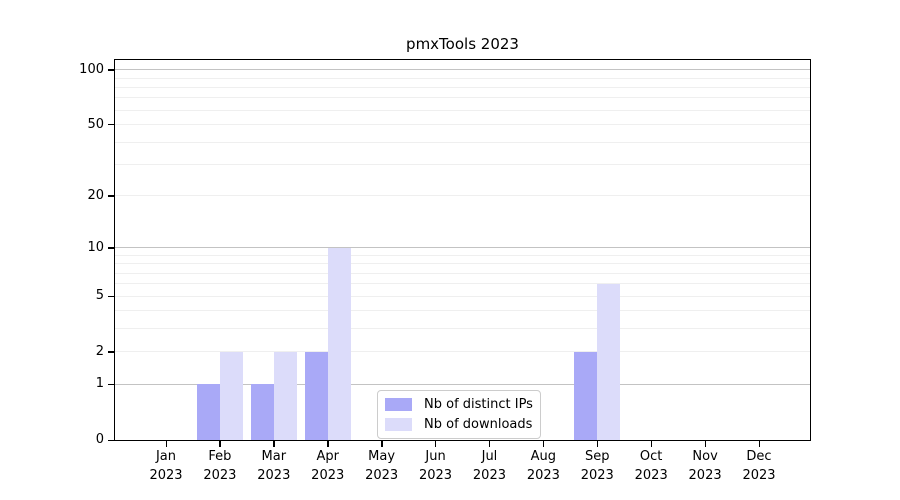 This screenshot has height=500, width=900. What do you see at coordinates (316, 395) in the screenshot?
I see `bar-apr-series0` at bounding box center [316, 395].